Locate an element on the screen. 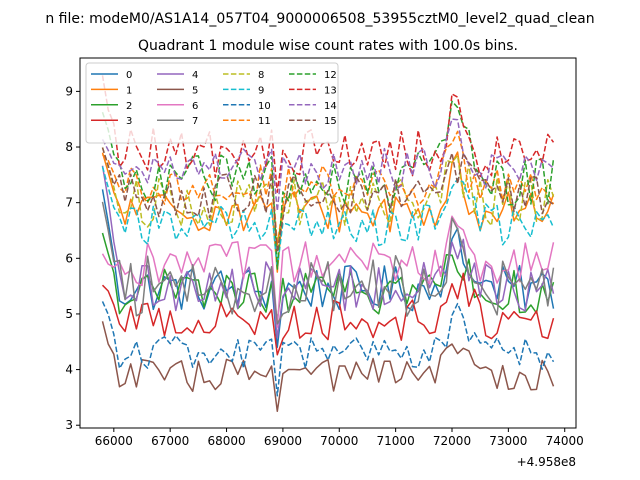  legend-label: 12 is located at coordinates (330, 75).